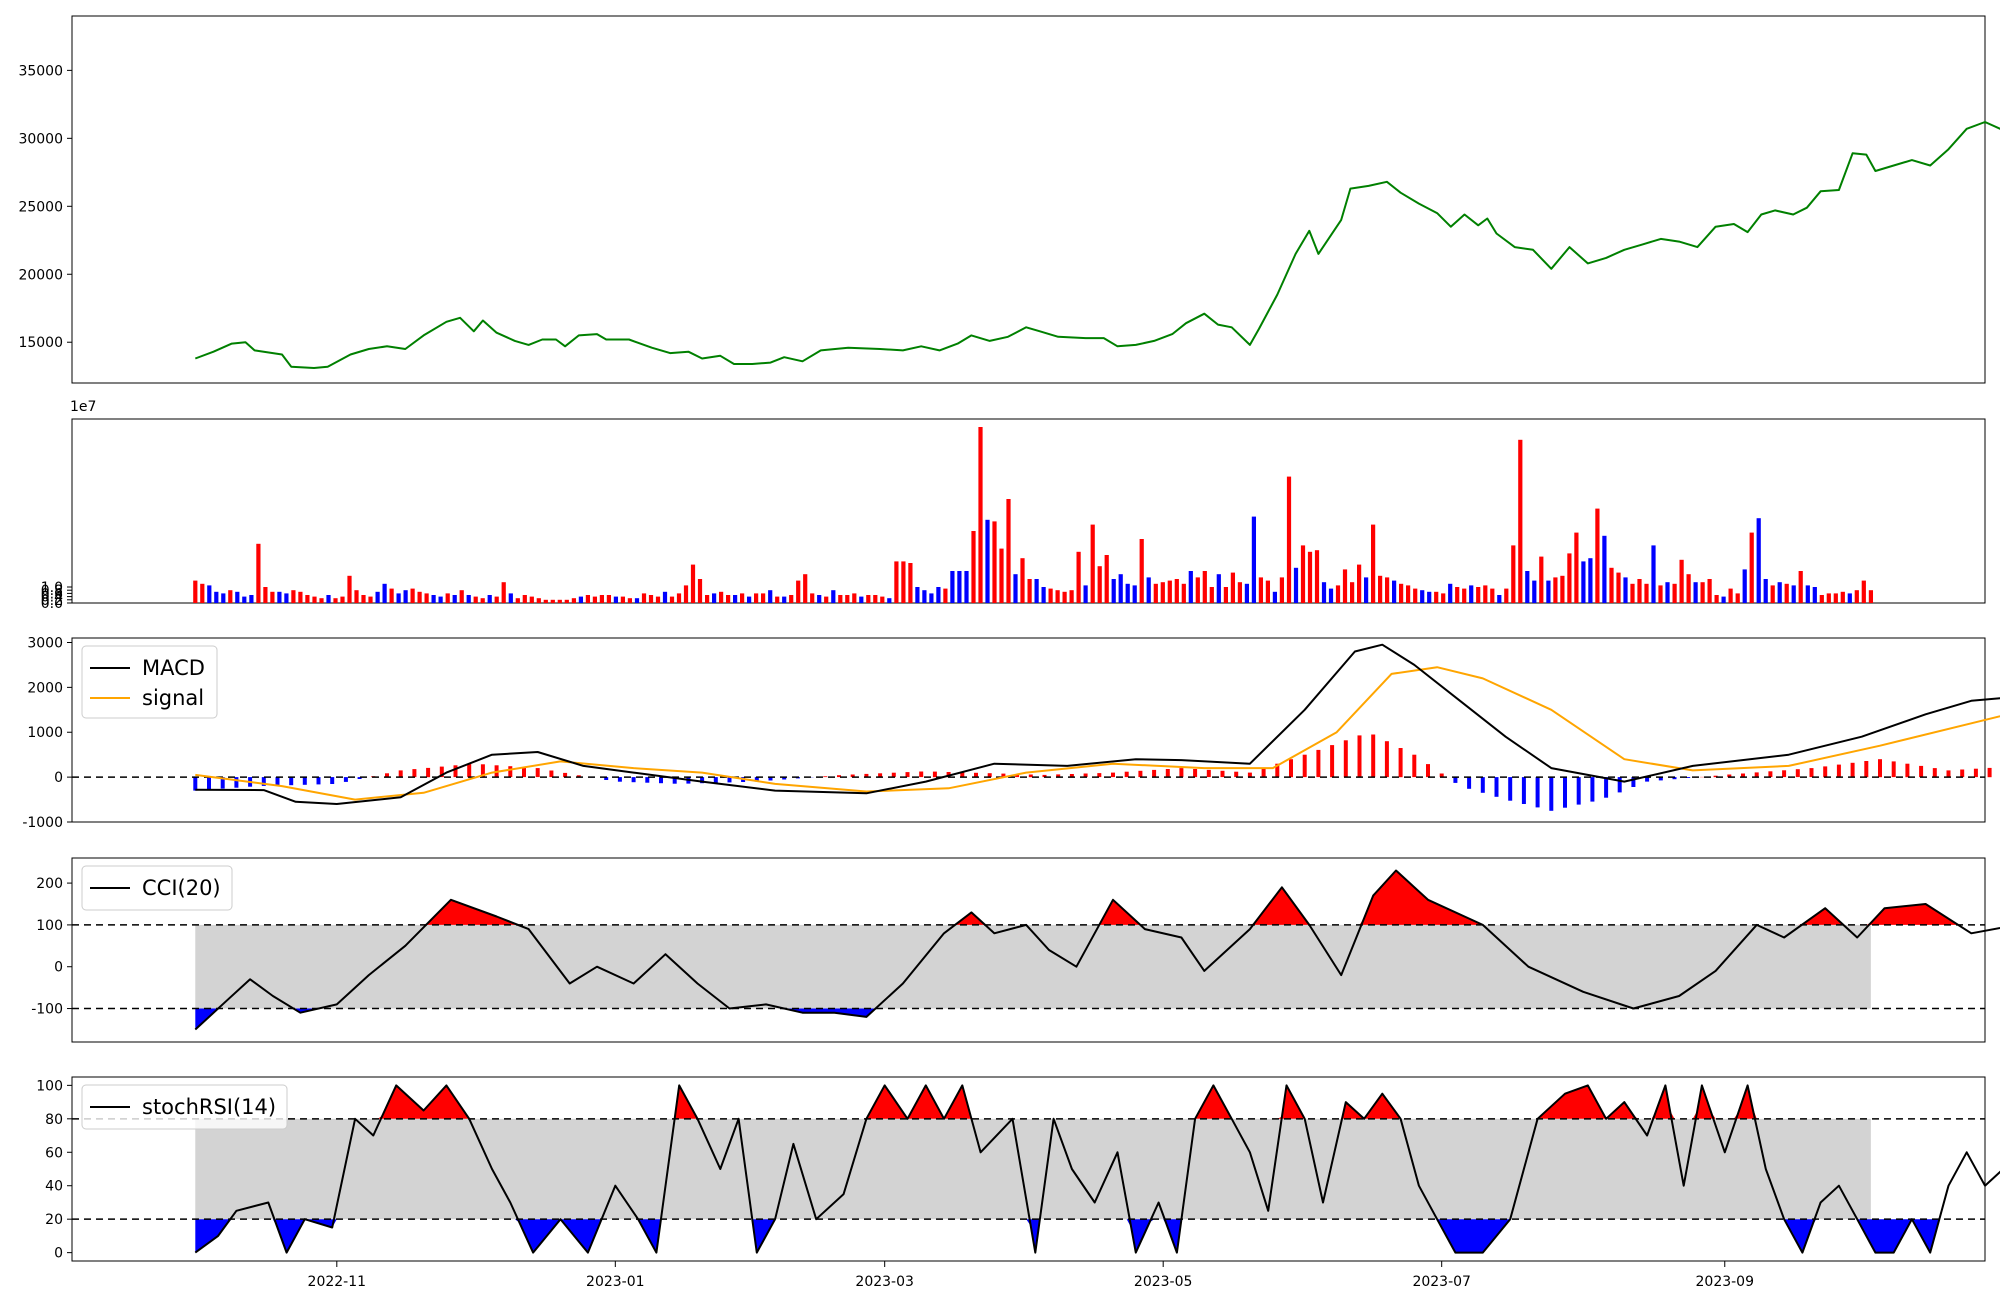 The width and height of the screenshot is (2000, 1304). What do you see at coordinates (40, 71) in the screenshot?
I see `price-y-tick-label: 35000` at bounding box center [40, 71].